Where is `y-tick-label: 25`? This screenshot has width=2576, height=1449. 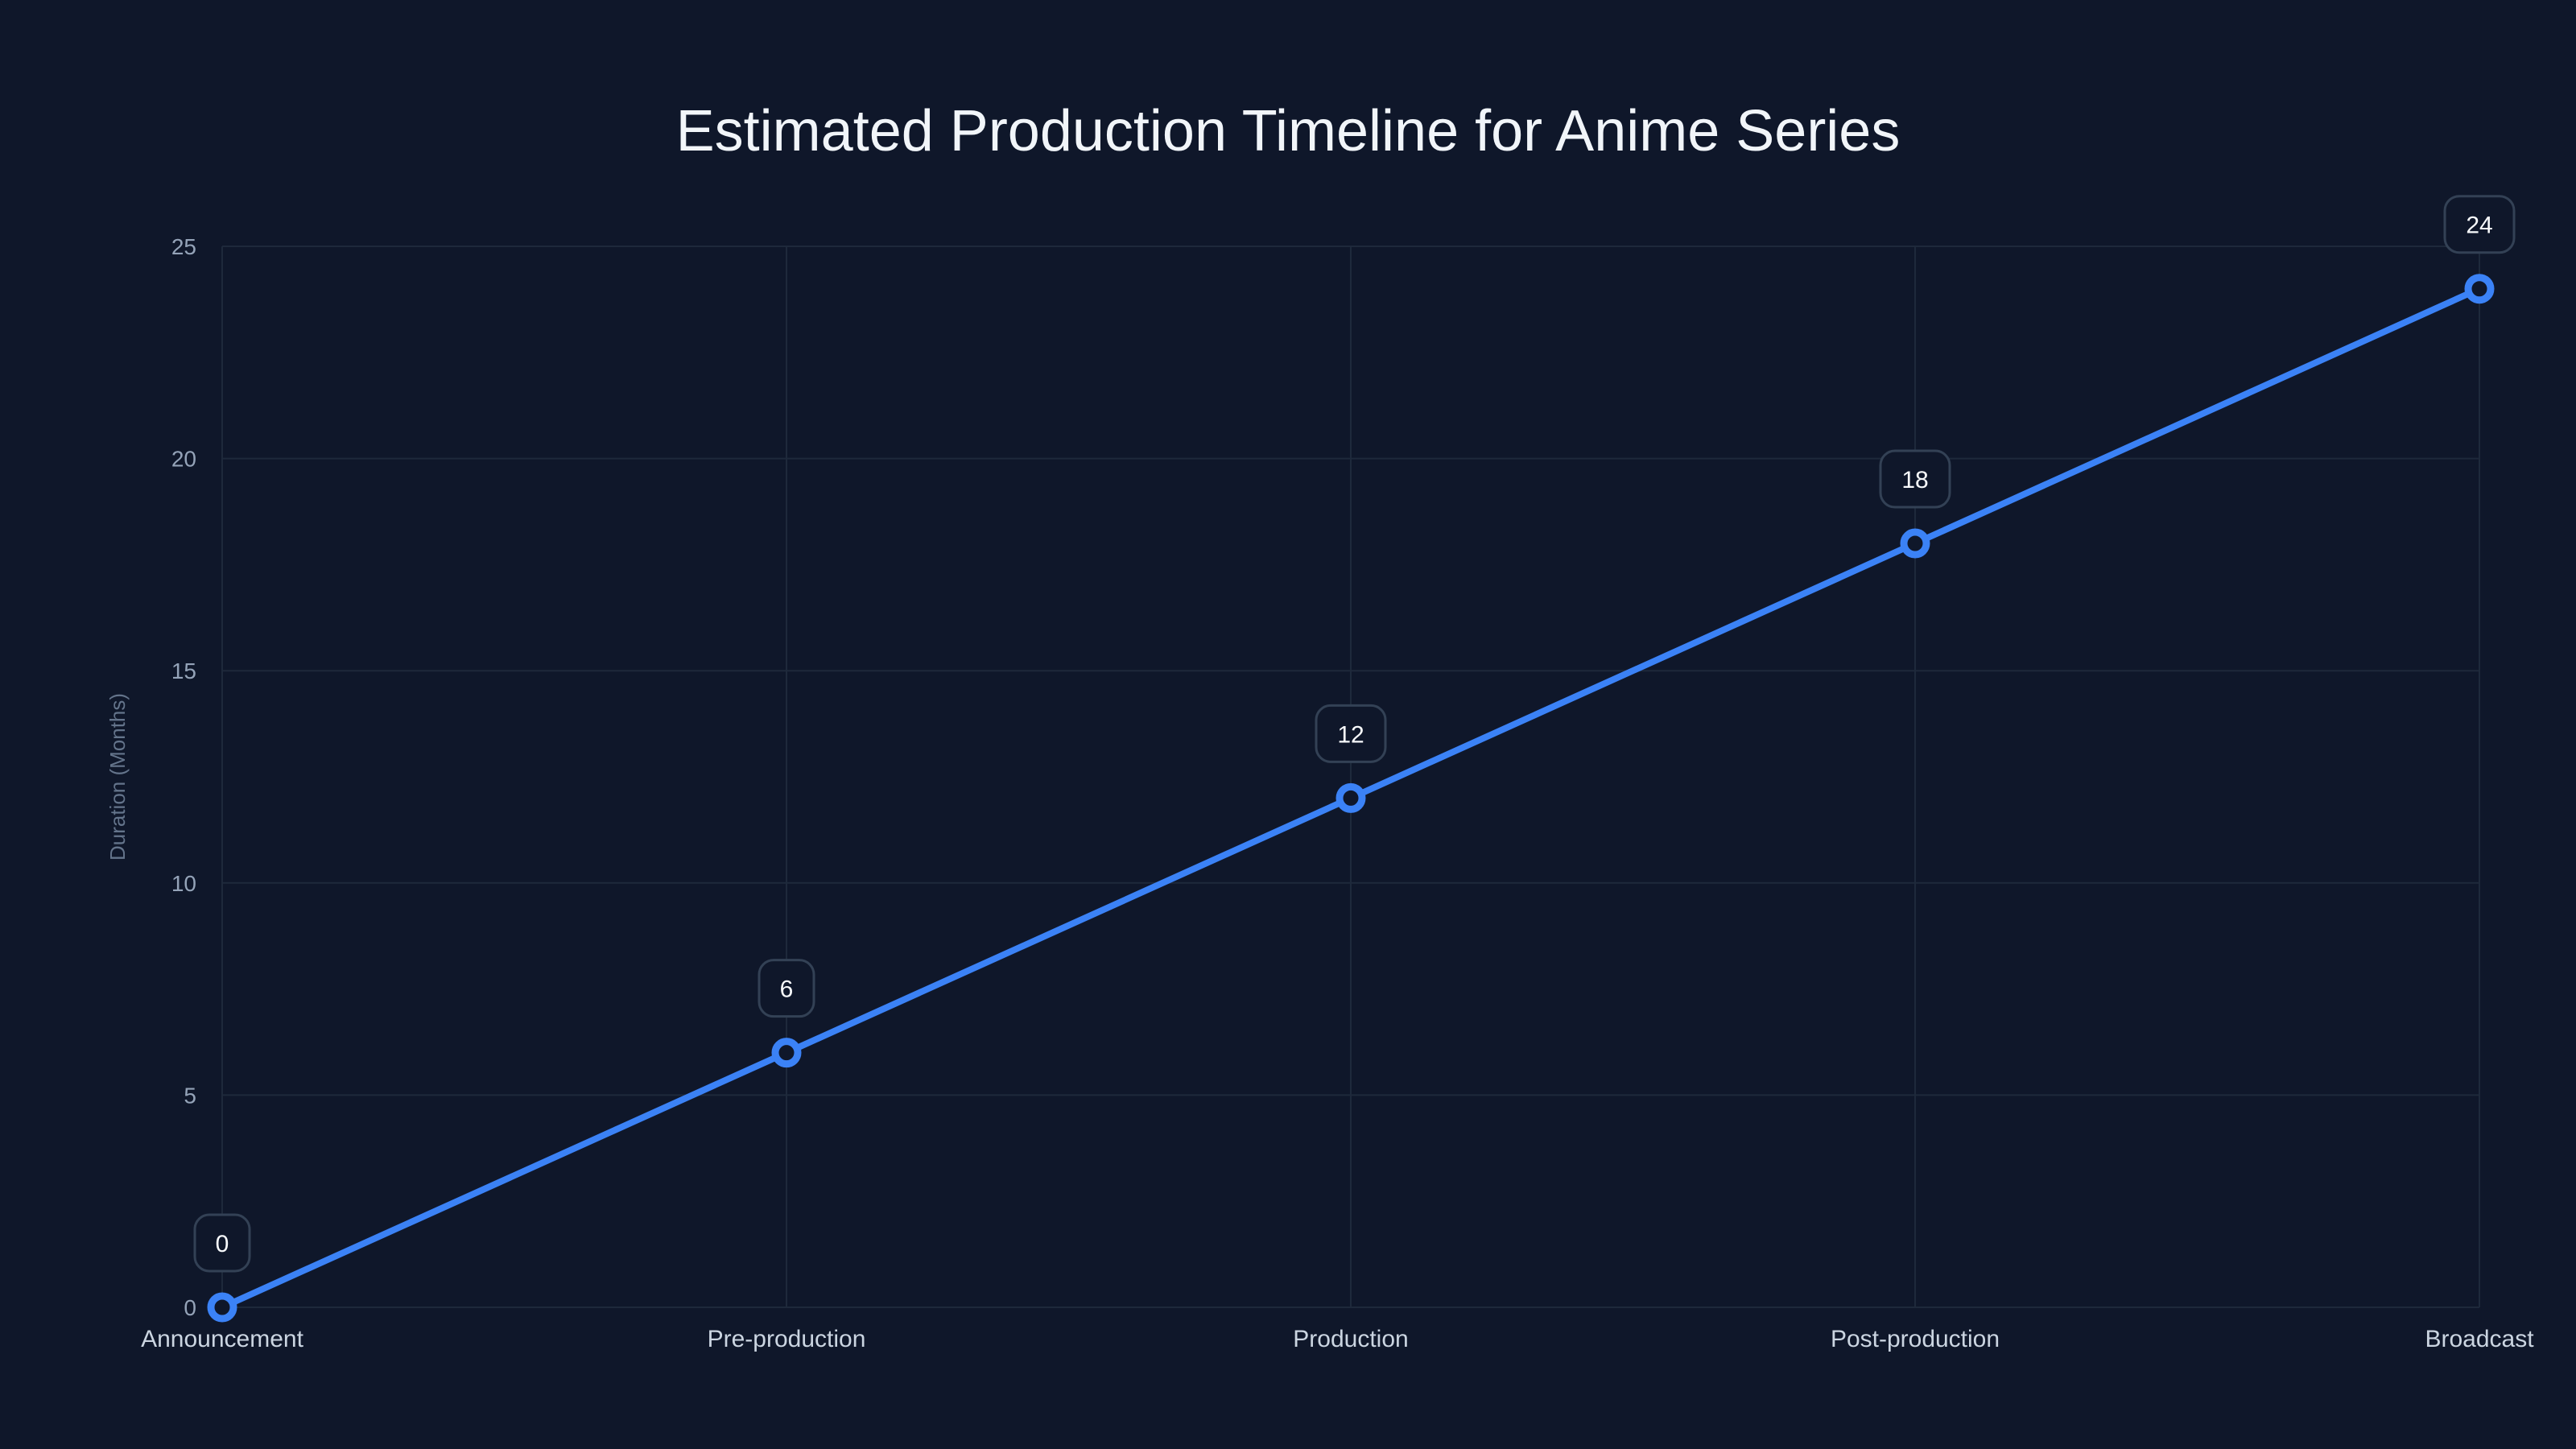 y-tick-label: 25 is located at coordinates (183, 246).